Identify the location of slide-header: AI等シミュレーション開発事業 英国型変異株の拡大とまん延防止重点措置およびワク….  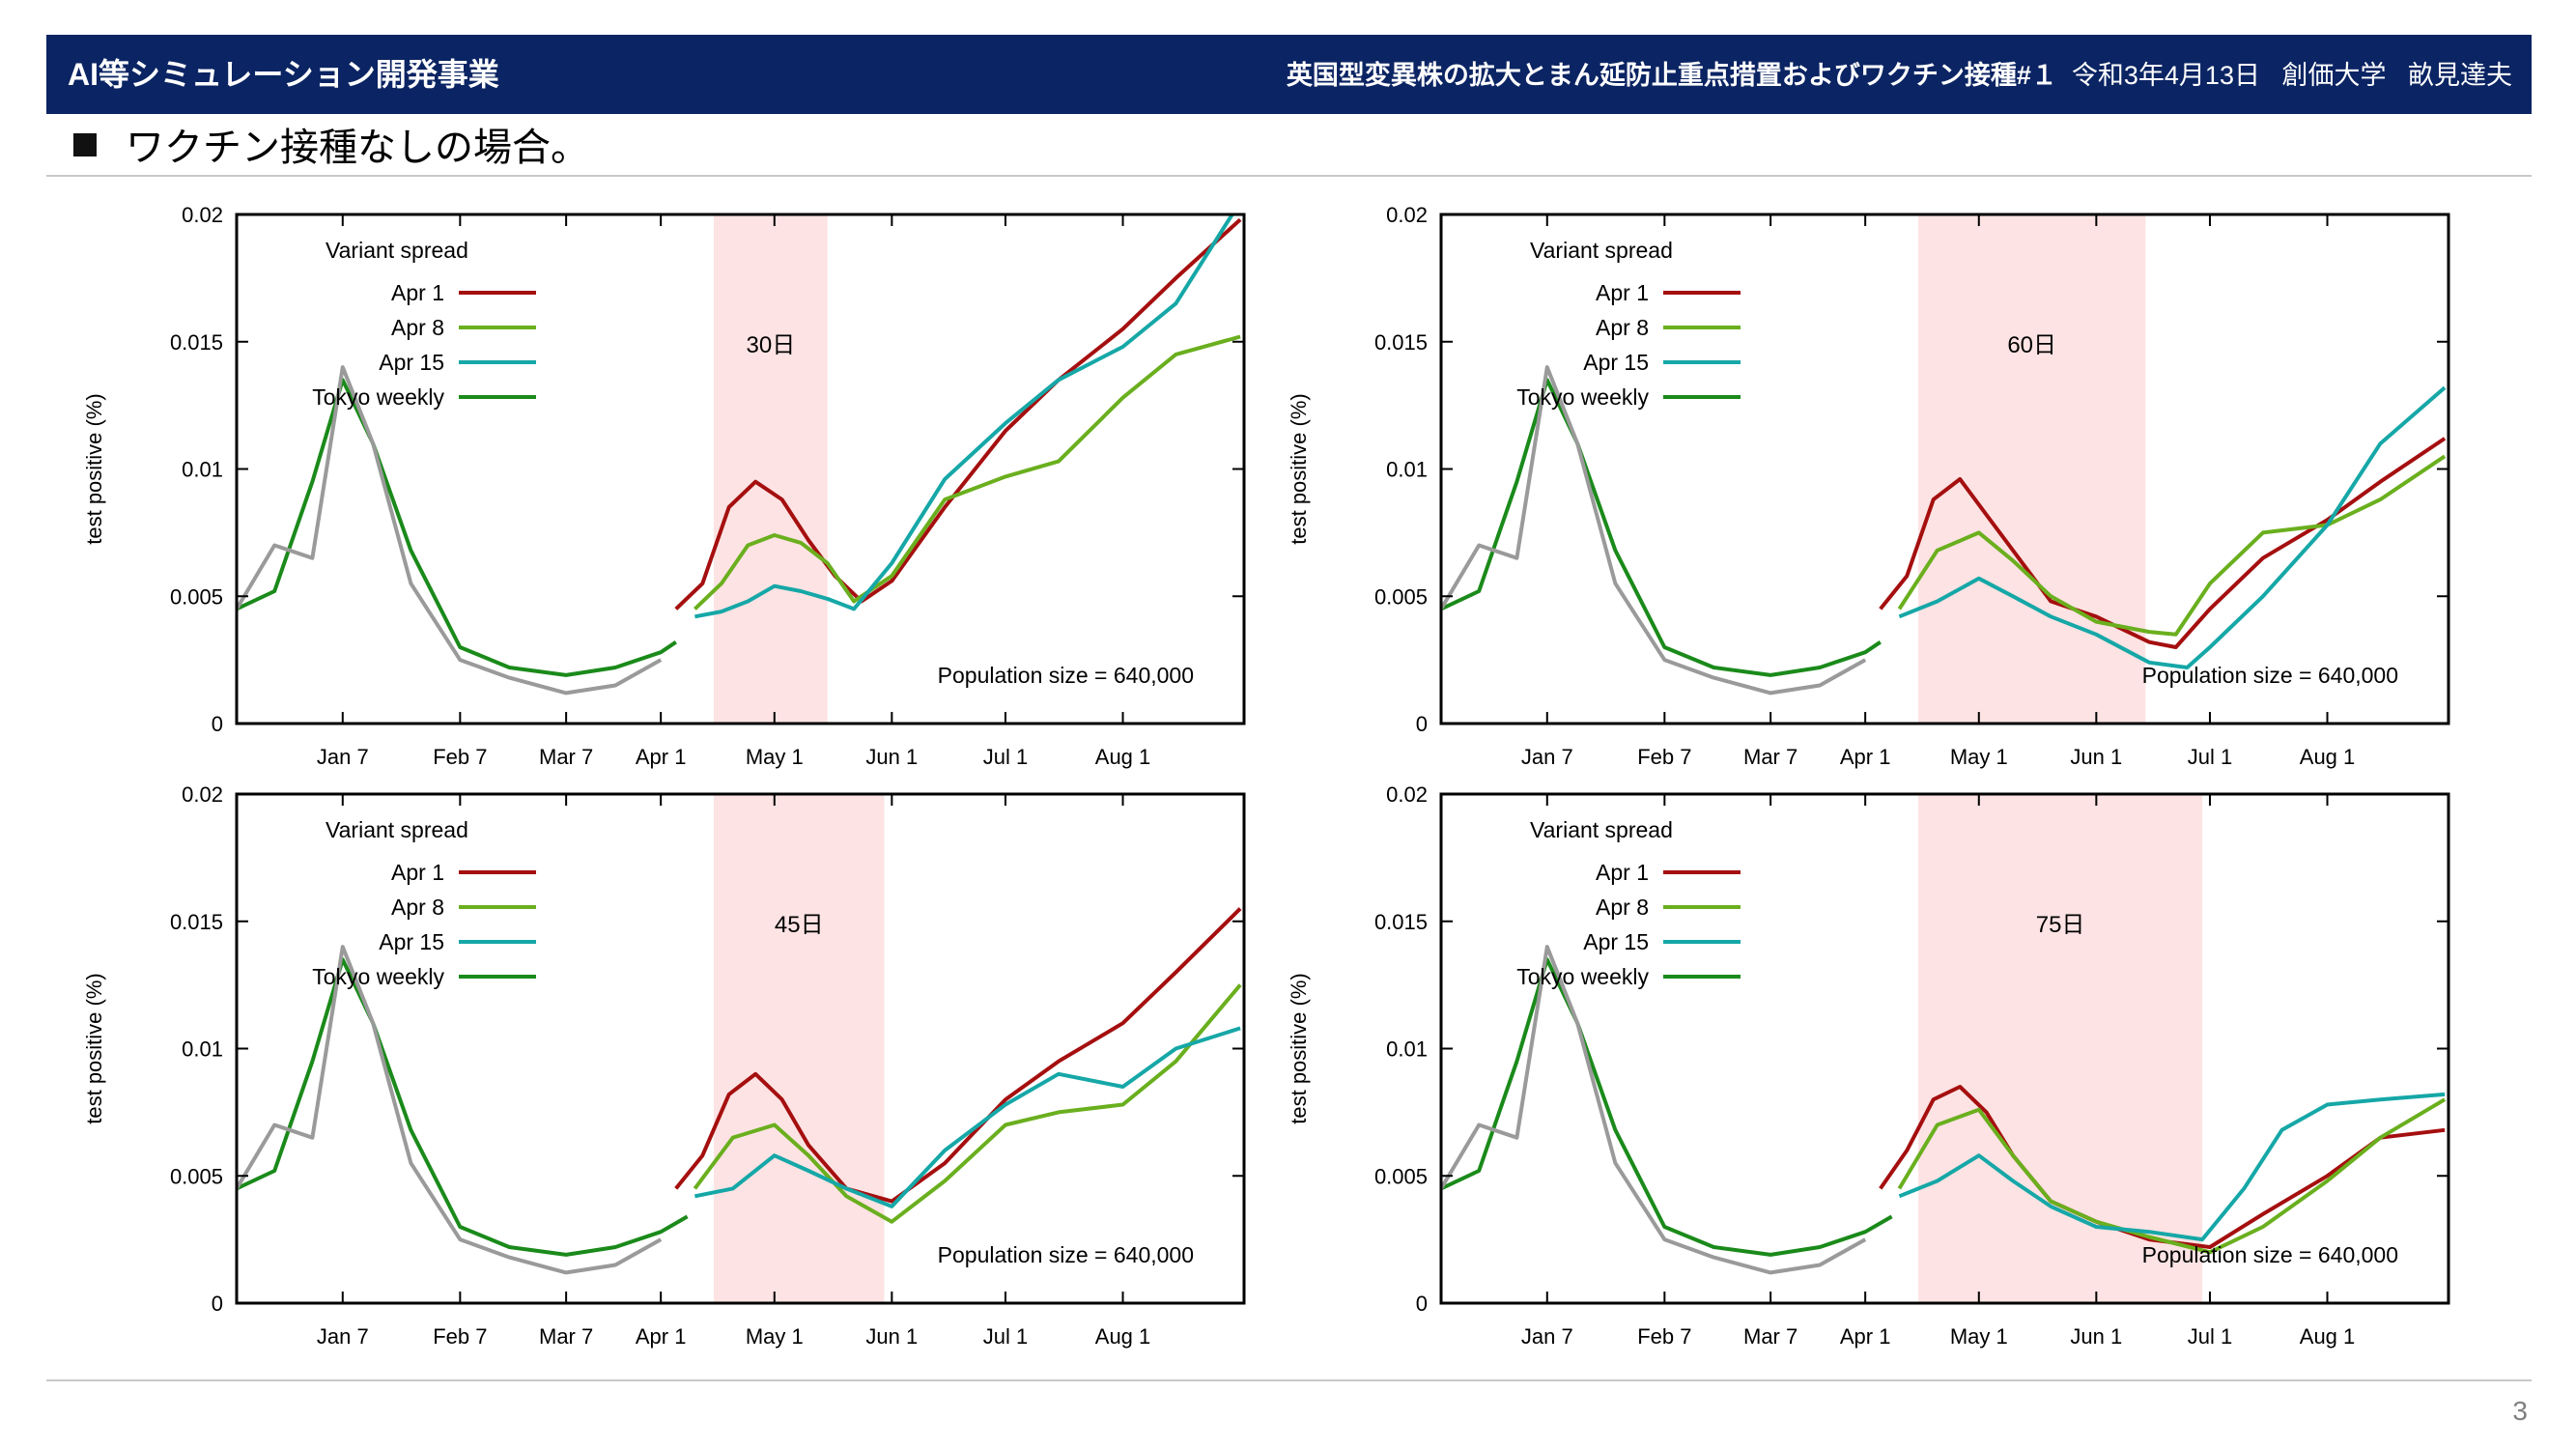
(1289, 74).